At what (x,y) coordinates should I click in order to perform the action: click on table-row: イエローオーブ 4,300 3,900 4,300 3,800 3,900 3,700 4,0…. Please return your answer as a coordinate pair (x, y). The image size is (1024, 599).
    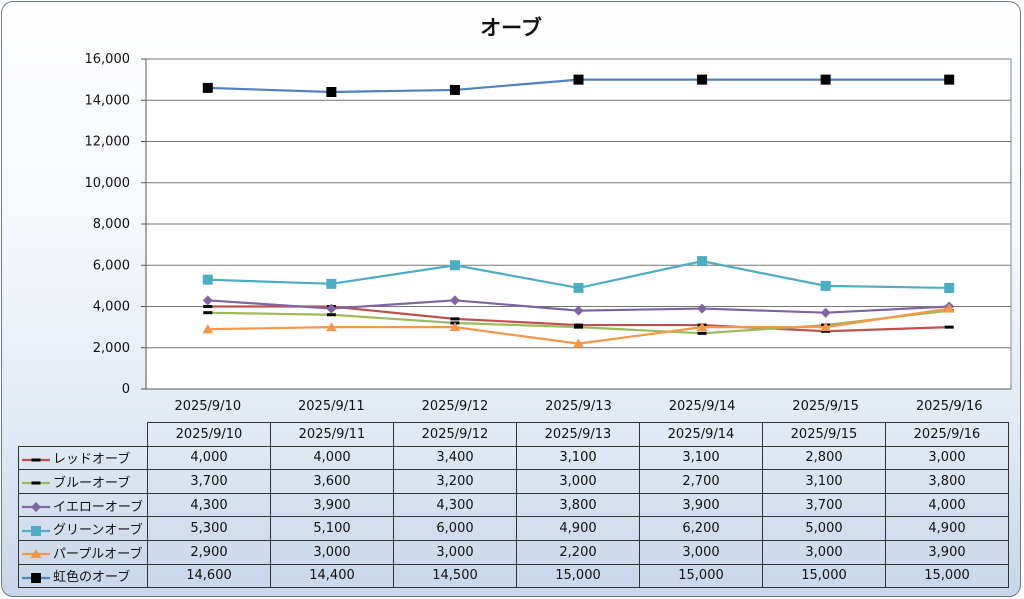
    Looking at the image, I should click on (513, 505).